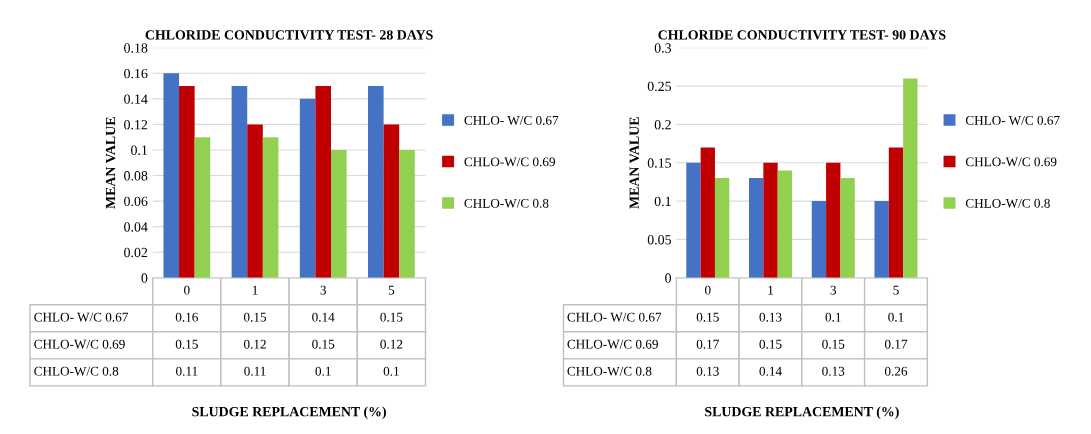 This screenshot has height=434, width=1091. What do you see at coordinates (136, 73) in the screenshot?
I see `y-tick-label: 0.16` at bounding box center [136, 73].